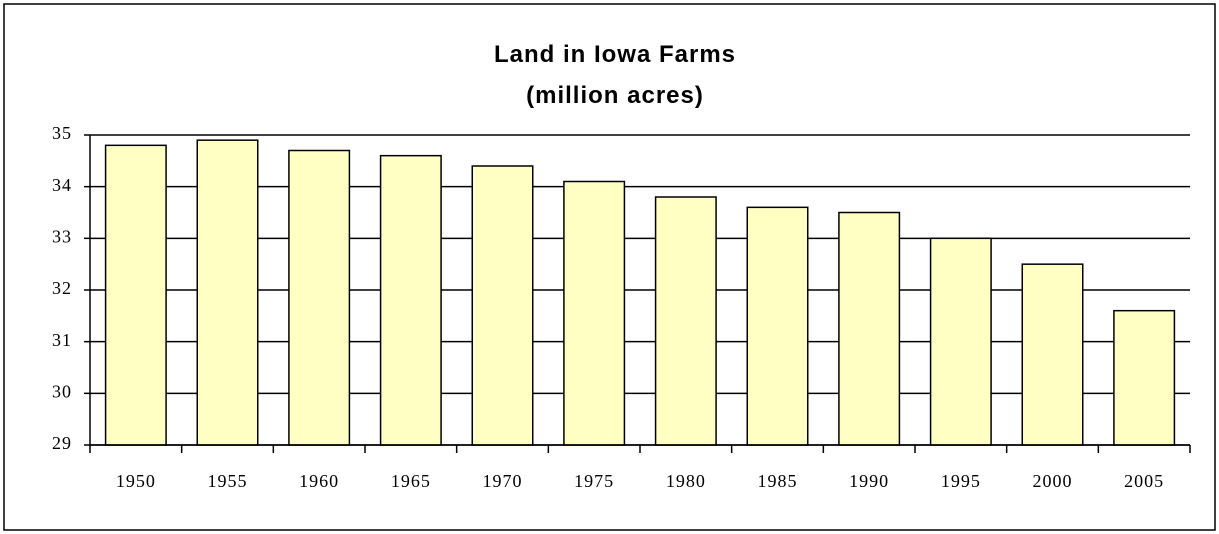 Image resolution: width=1219 pixels, height=534 pixels. I want to click on x-tick-label: 1990, so click(869, 481).